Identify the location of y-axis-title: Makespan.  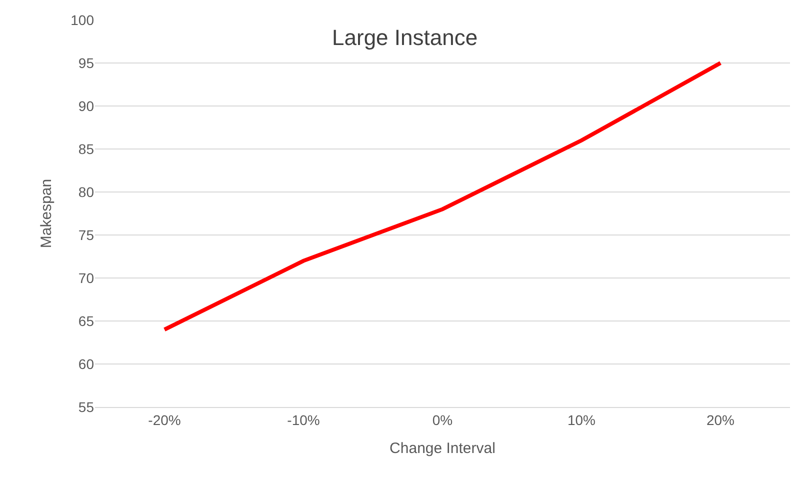
(46, 213).